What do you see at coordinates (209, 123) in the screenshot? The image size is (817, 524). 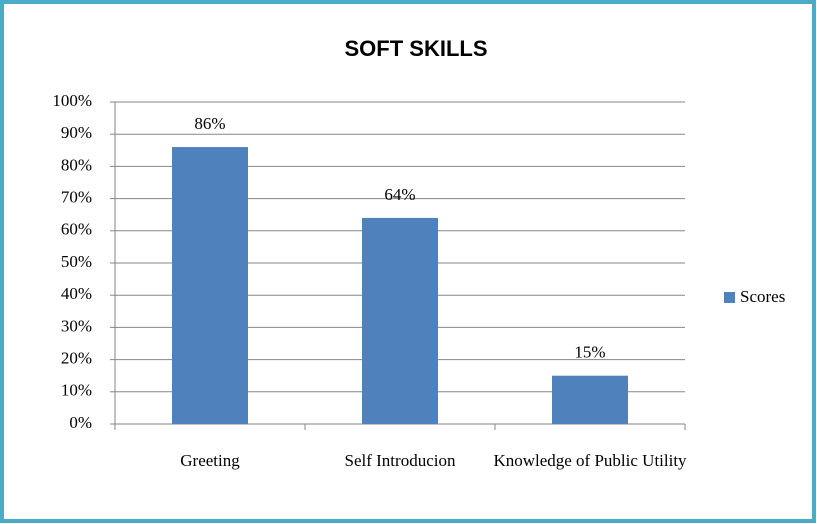 I see `data-label: 86%` at bounding box center [209, 123].